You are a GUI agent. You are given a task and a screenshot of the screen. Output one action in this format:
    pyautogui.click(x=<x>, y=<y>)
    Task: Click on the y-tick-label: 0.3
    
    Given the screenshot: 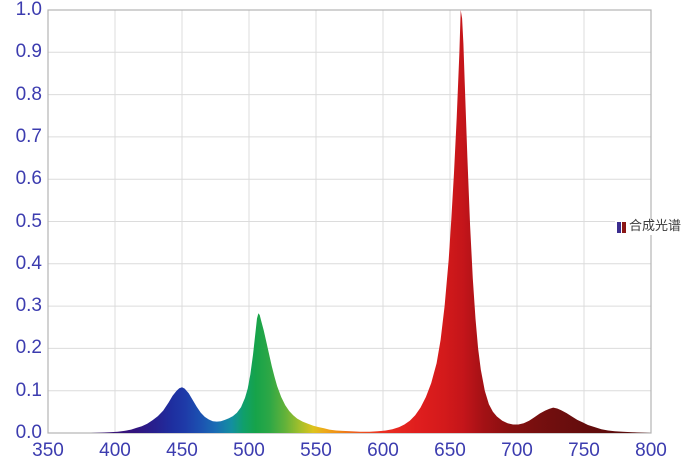 What is the action you would take?
    pyautogui.click(x=28, y=306)
    